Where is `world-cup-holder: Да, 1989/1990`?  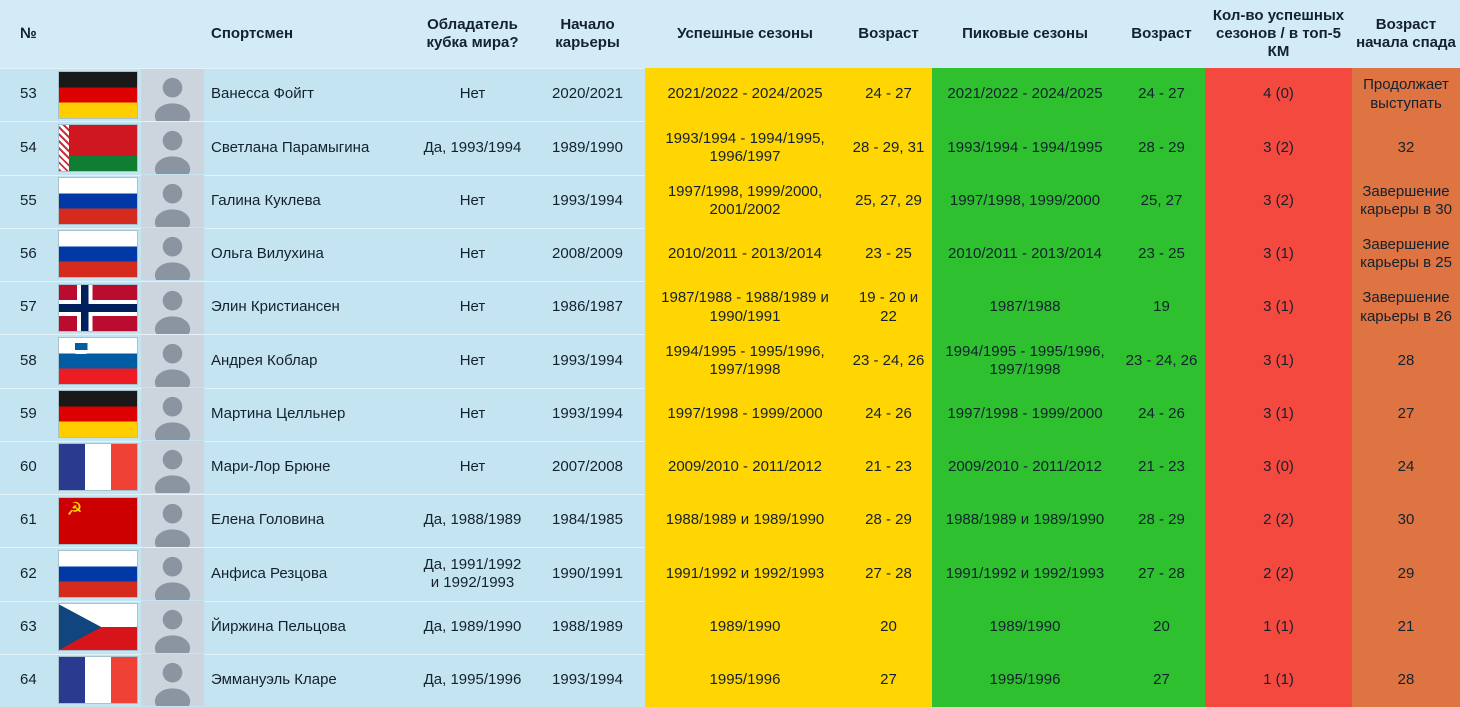 world-cup-holder: Да, 1989/1990 is located at coordinates (472, 627).